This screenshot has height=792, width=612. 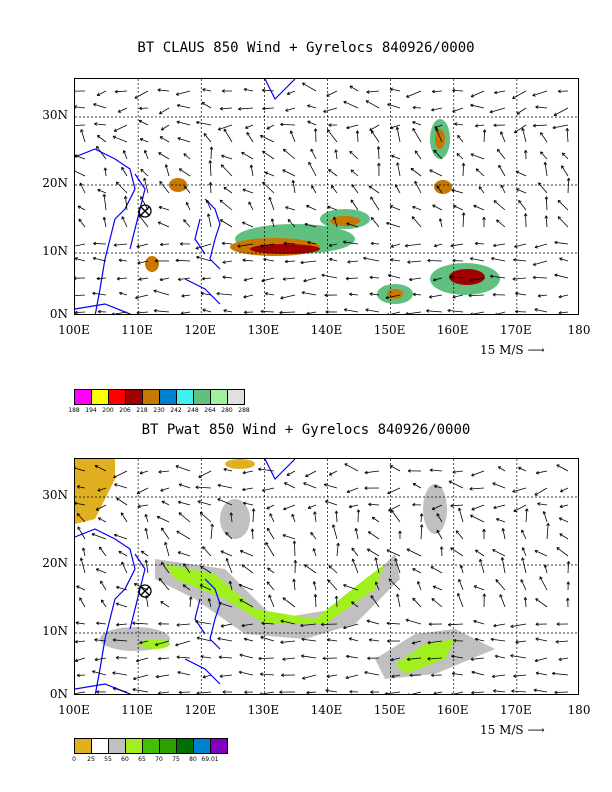 What do you see at coordinates (512, 350) in the screenshot?
I see `panel1-scale-label: 15 M/S ⟶` at bounding box center [512, 350].